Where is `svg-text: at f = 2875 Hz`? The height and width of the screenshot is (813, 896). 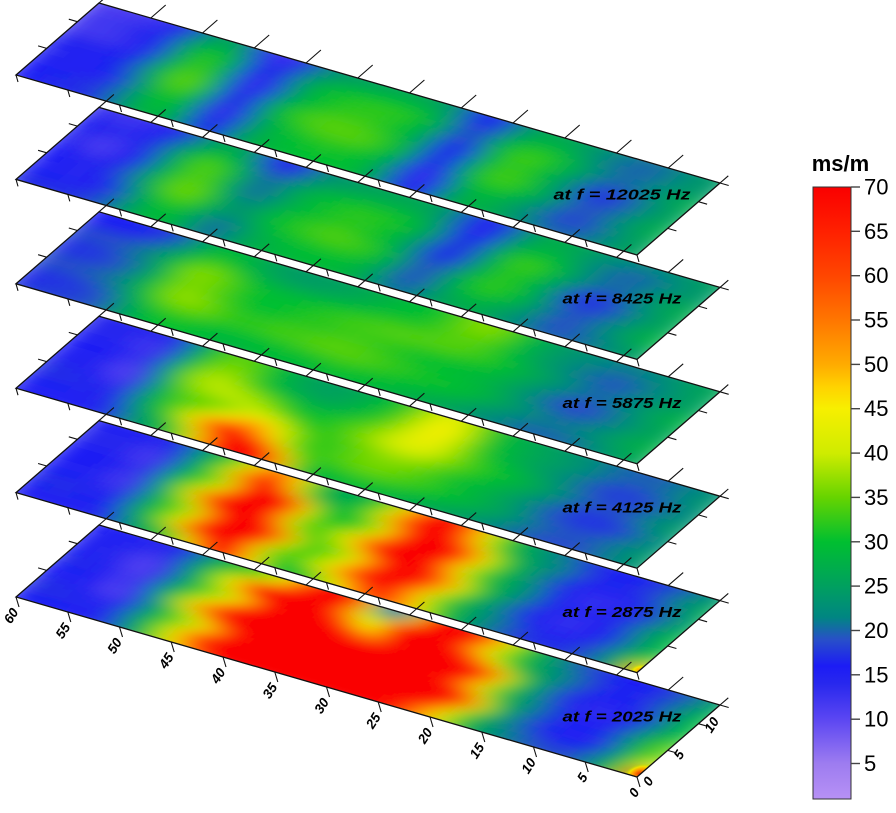
svg-text: at f = 2875 Hz is located at coordinates (623, 612).